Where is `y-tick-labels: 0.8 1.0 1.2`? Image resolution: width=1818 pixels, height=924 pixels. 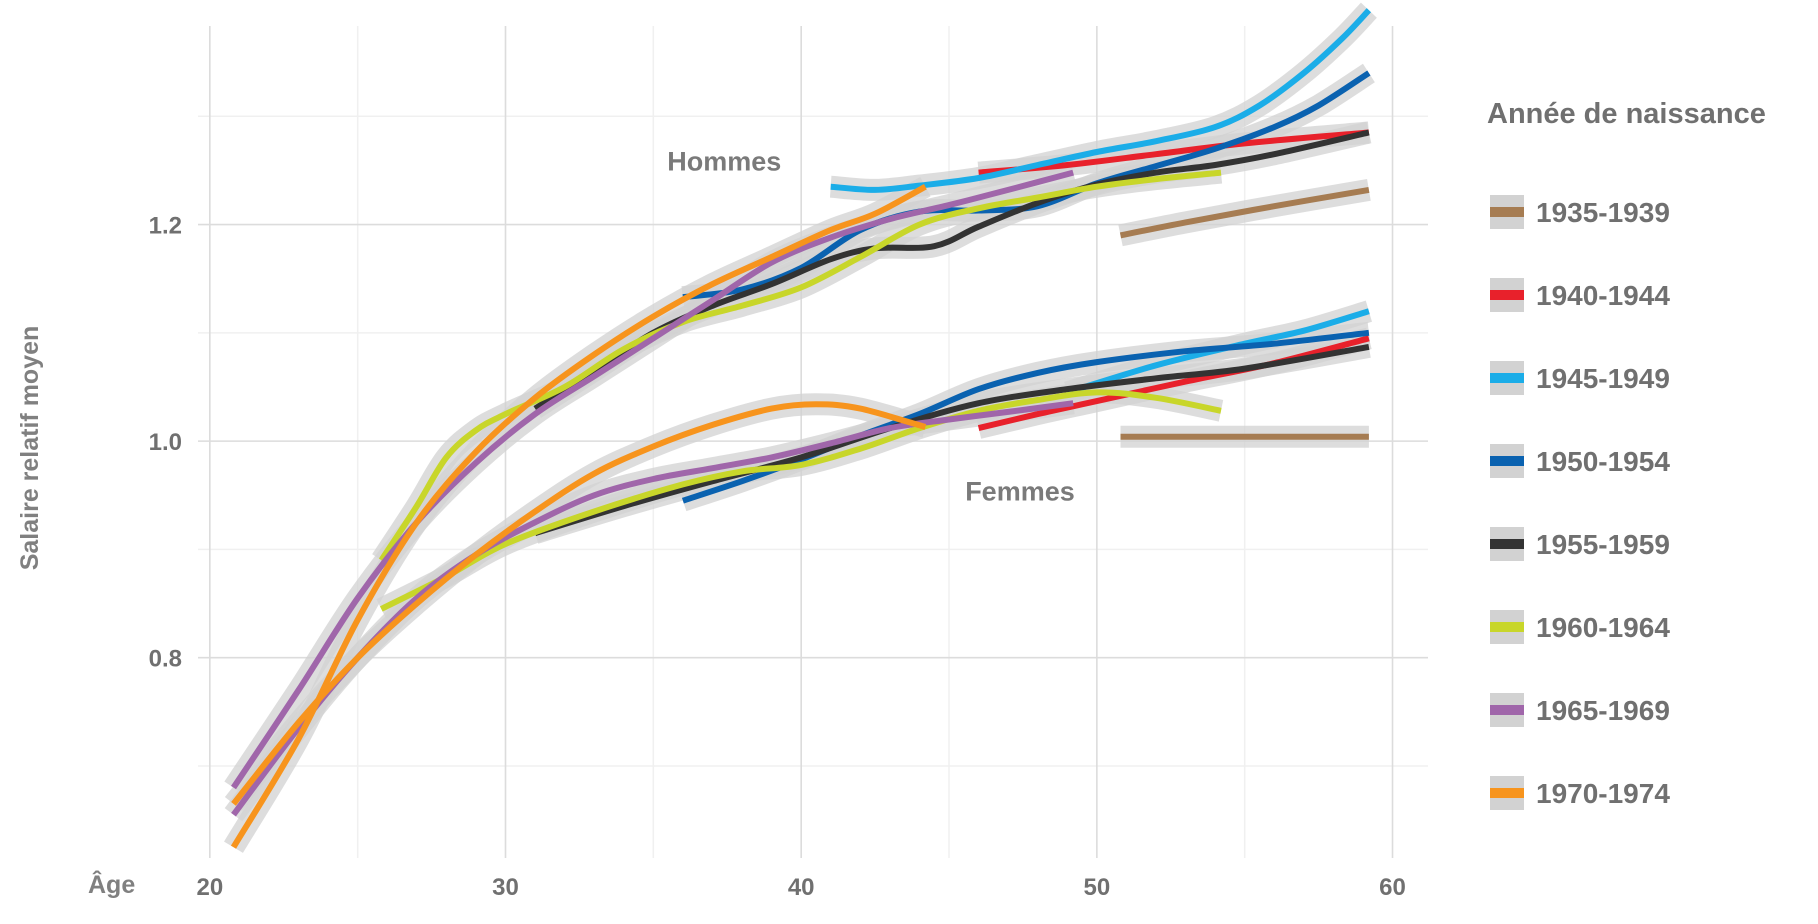
y-tick-labels: 0.8 1.0 1.2 is located at coordinates (165, 443).